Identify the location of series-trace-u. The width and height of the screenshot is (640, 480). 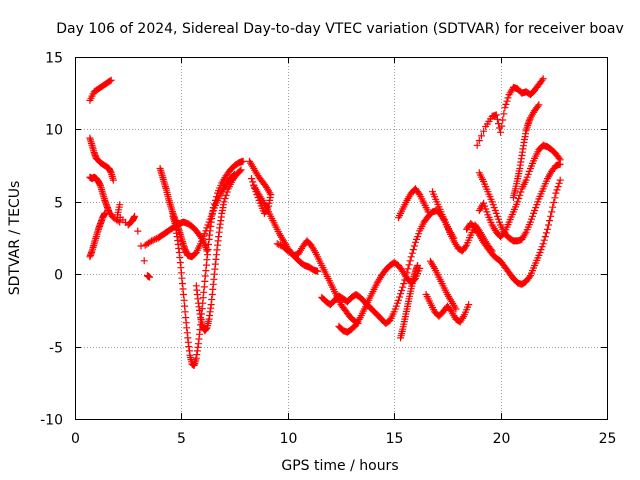
(513, 232).